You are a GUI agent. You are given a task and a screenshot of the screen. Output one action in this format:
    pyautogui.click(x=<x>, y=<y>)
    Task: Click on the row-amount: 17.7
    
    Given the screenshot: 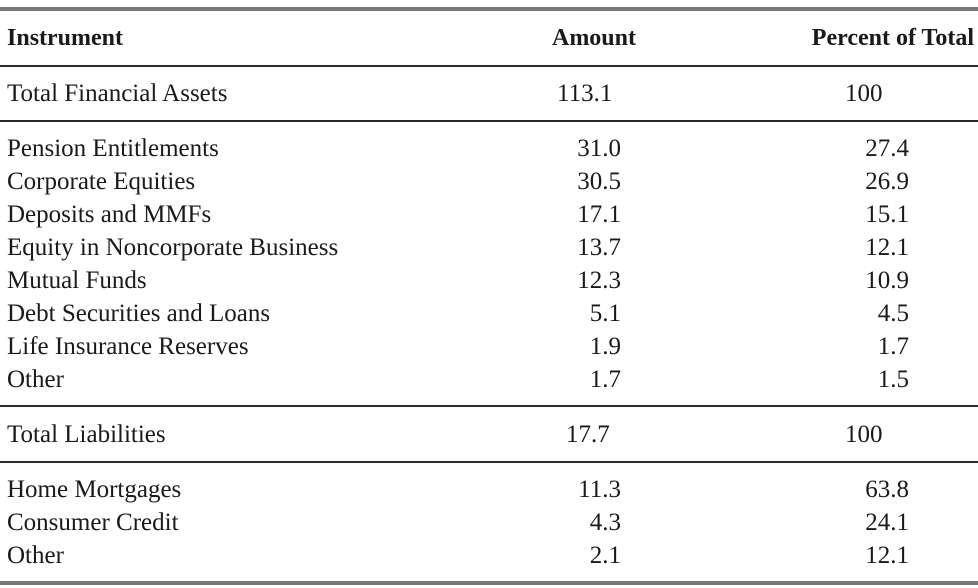 What is the action you would take?
    pyautogui.click(x=588, y=434)
    